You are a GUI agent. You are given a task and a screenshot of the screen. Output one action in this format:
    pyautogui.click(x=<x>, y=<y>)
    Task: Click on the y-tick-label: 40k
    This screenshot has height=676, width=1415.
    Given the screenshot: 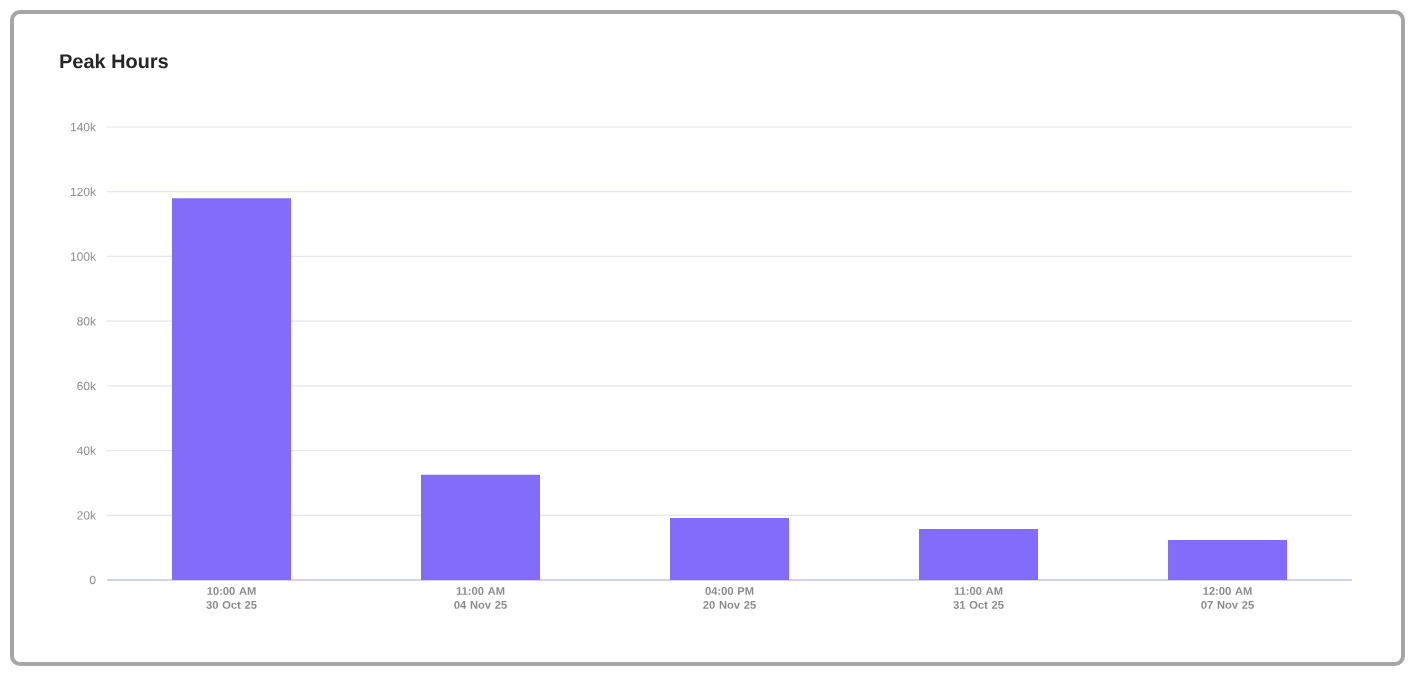 What is the action you would take?
    pyautogui.click(x=86, y=450)
    